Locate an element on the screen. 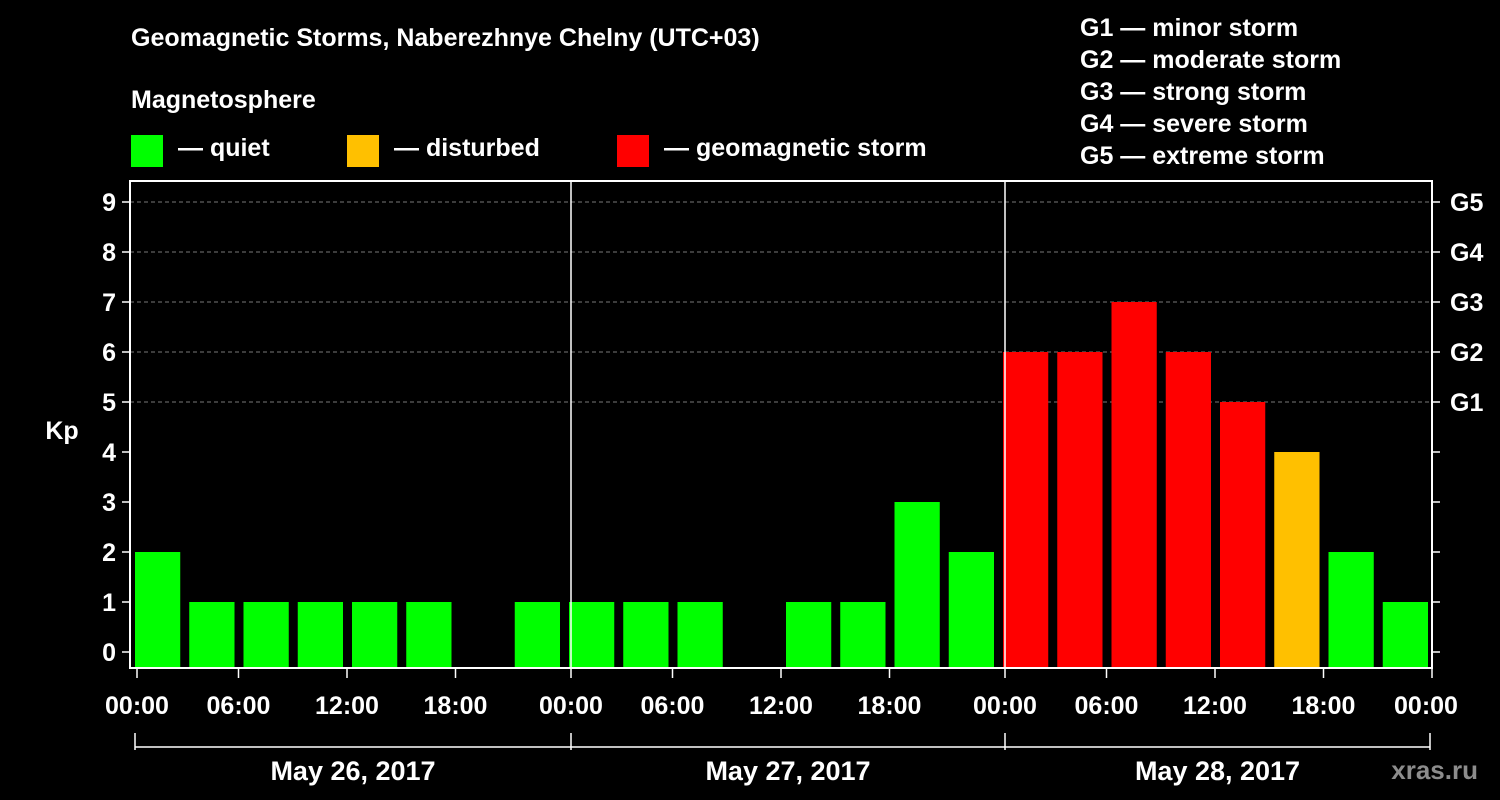 This screenshot has height=800, width=1500. ytick-label-5: 5 is located at coordinates (109, 403).